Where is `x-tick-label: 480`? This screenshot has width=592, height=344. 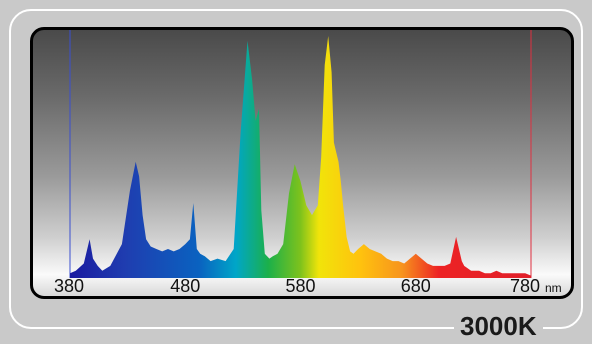
x-tick-label: 480 is located at coordinates (185, 286).